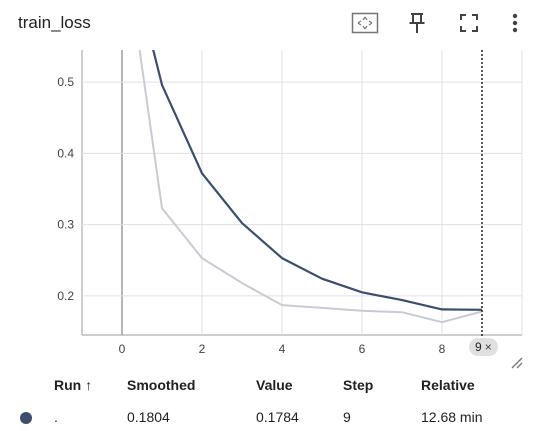 This screenshot has height=431, width=538. I want to click on pin-icon, so click(417, 23).